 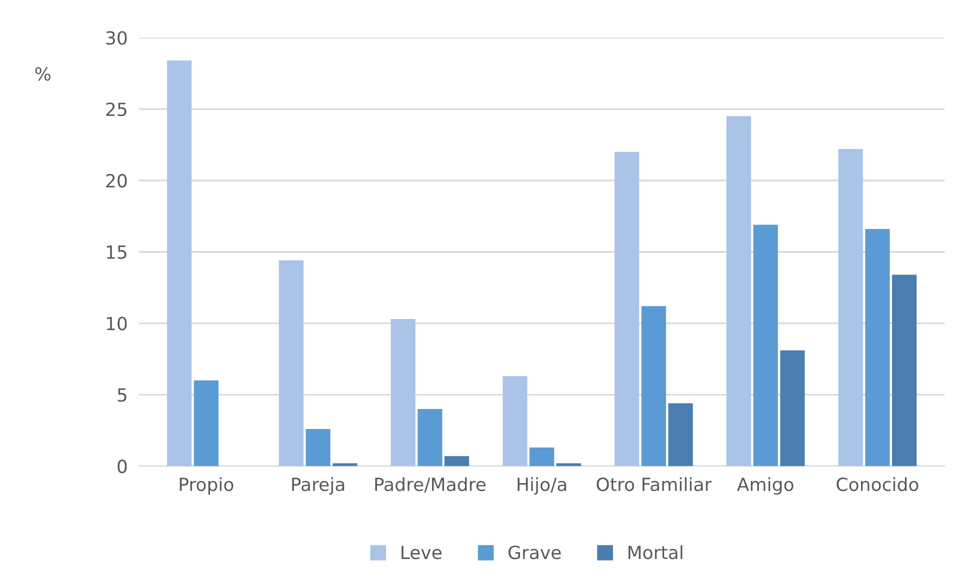 What do you see at coordinates (430, 485) in the screenshot?
I see `x-tick-label: Padre/Madre` at bounding box center [430, 485].